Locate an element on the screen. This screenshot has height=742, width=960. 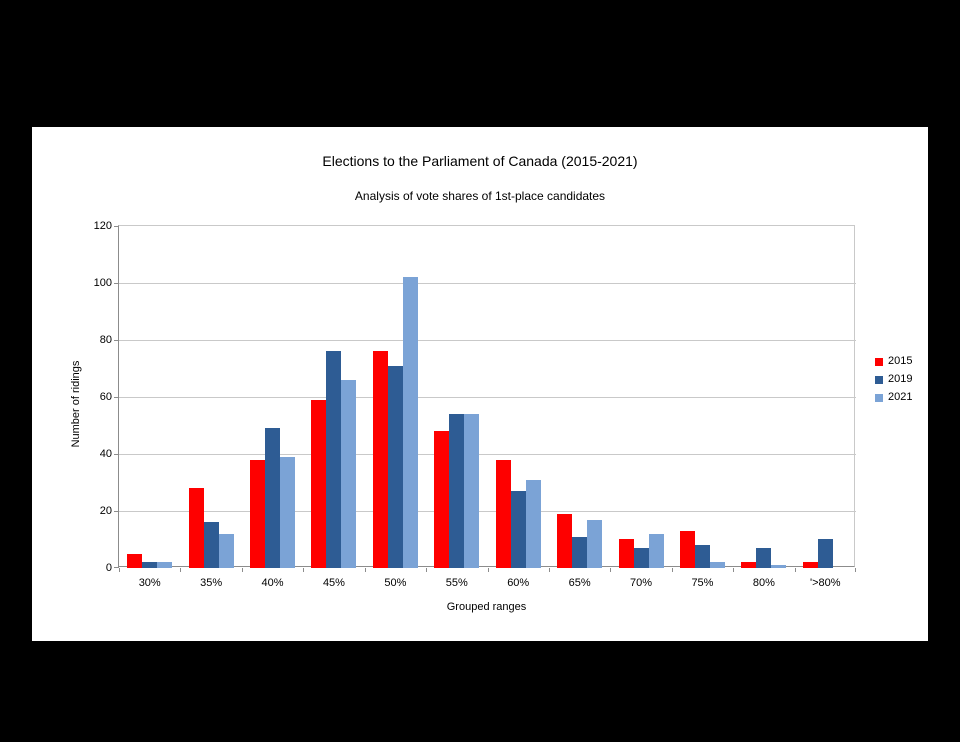
legend-item-2021: 2021 is located at coordinates (893, 397).